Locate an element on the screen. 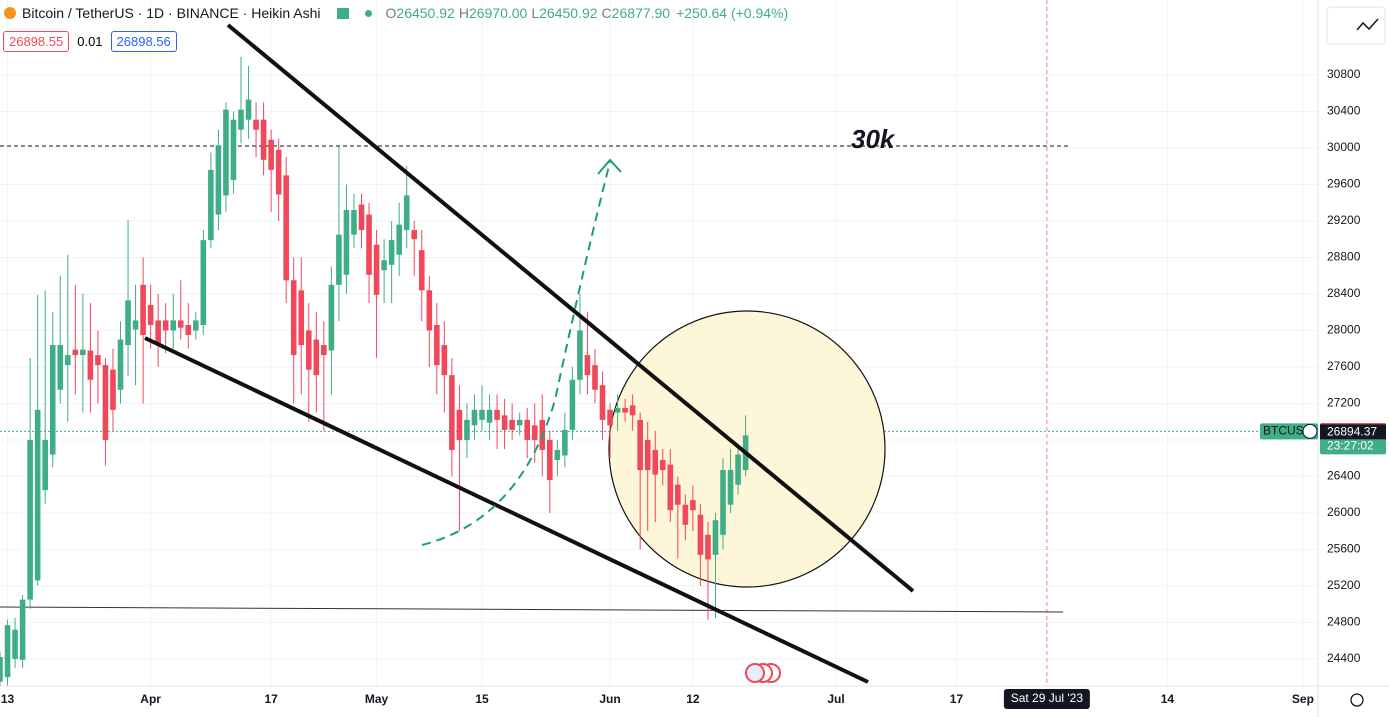 The height and width of the screenshot is (717, 1389). y-tick-label: 27200 is located at coordinates (1344, 403).